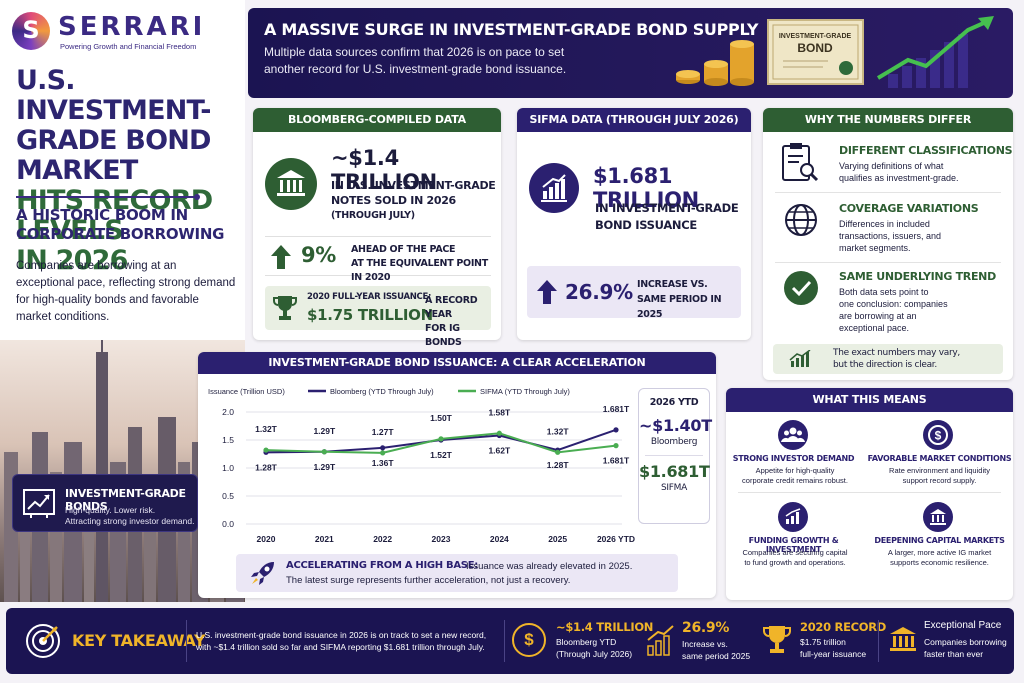 The height and width of the screenshot is (683, 1024). I want to click on ytd-bloomberg-value: ~$1.40T, so click(675, 425).